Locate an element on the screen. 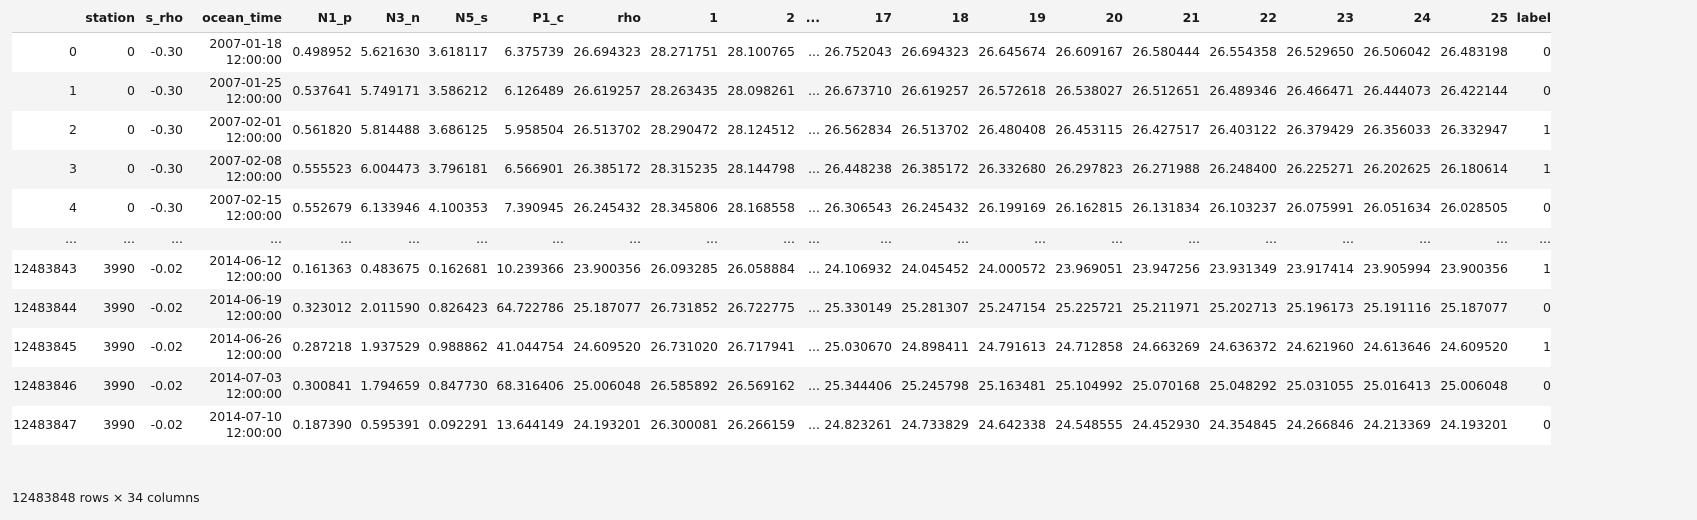 Image resolution: width=1697 pixels, height=520 pixels. cell-c19: 26.480408 is located at coordinates (1012, 129).